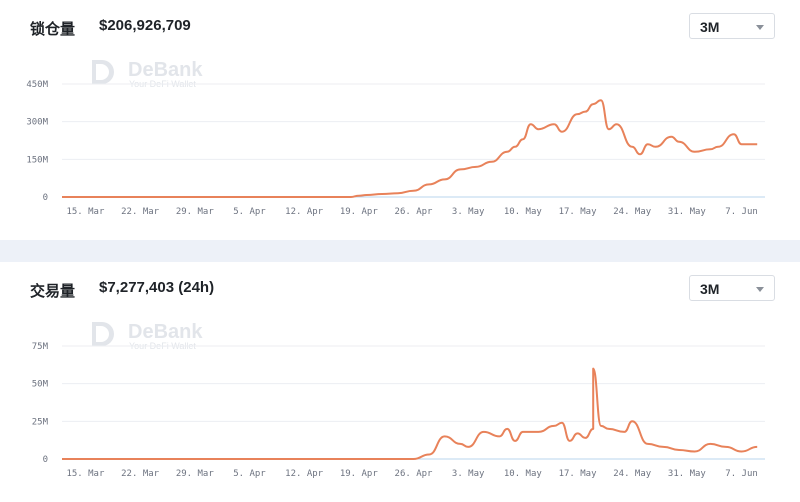 This screenshot has width=800, height=502. What do you see at coordinates (53, 29) in the screenshot?
I see `tvl-label: 锁仓量` at bounding box center [53, 29].